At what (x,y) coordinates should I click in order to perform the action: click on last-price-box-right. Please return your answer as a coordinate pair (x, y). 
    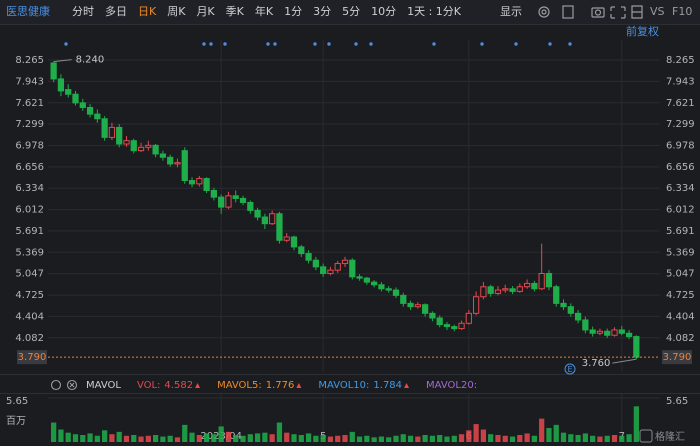
    Looking at the image, I should click on (677, 357).